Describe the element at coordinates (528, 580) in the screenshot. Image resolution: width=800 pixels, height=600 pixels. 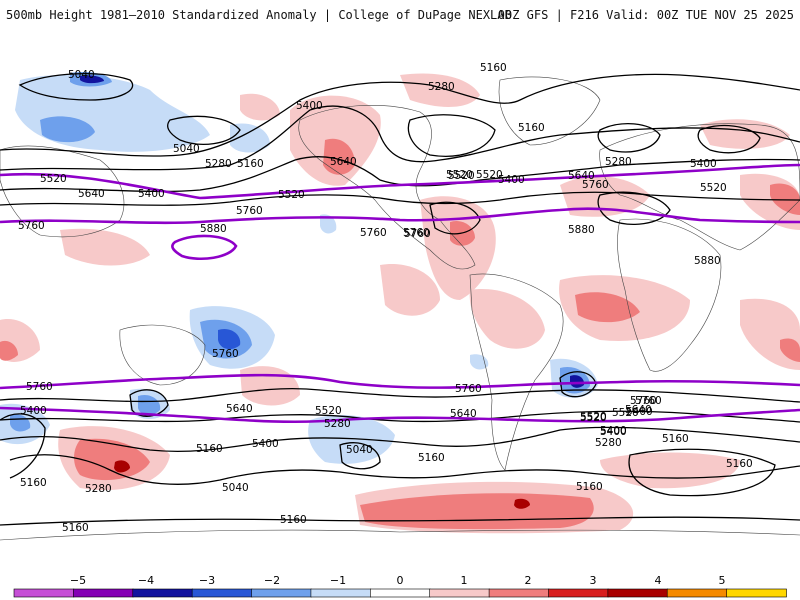
I see `legend-tick: 2` at that location.